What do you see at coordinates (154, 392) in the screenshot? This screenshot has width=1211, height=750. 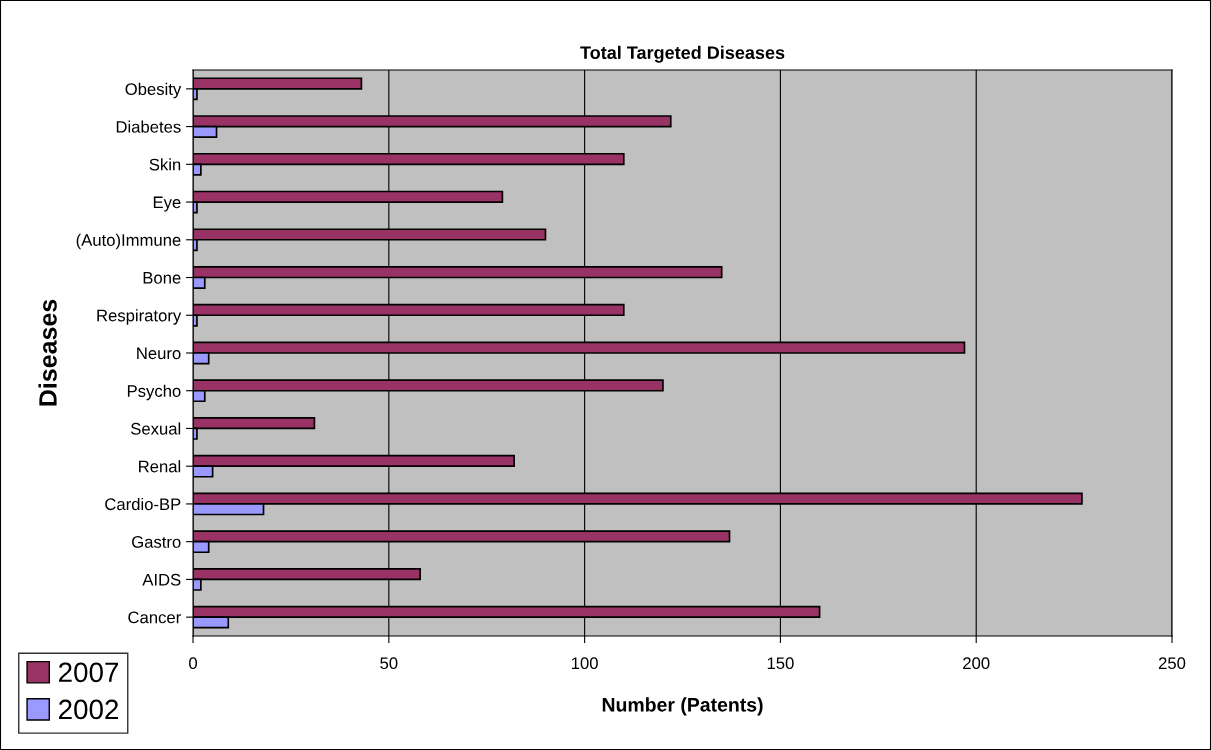 I see `y-tick-label: Psycho` at bounding box center [154, 392].